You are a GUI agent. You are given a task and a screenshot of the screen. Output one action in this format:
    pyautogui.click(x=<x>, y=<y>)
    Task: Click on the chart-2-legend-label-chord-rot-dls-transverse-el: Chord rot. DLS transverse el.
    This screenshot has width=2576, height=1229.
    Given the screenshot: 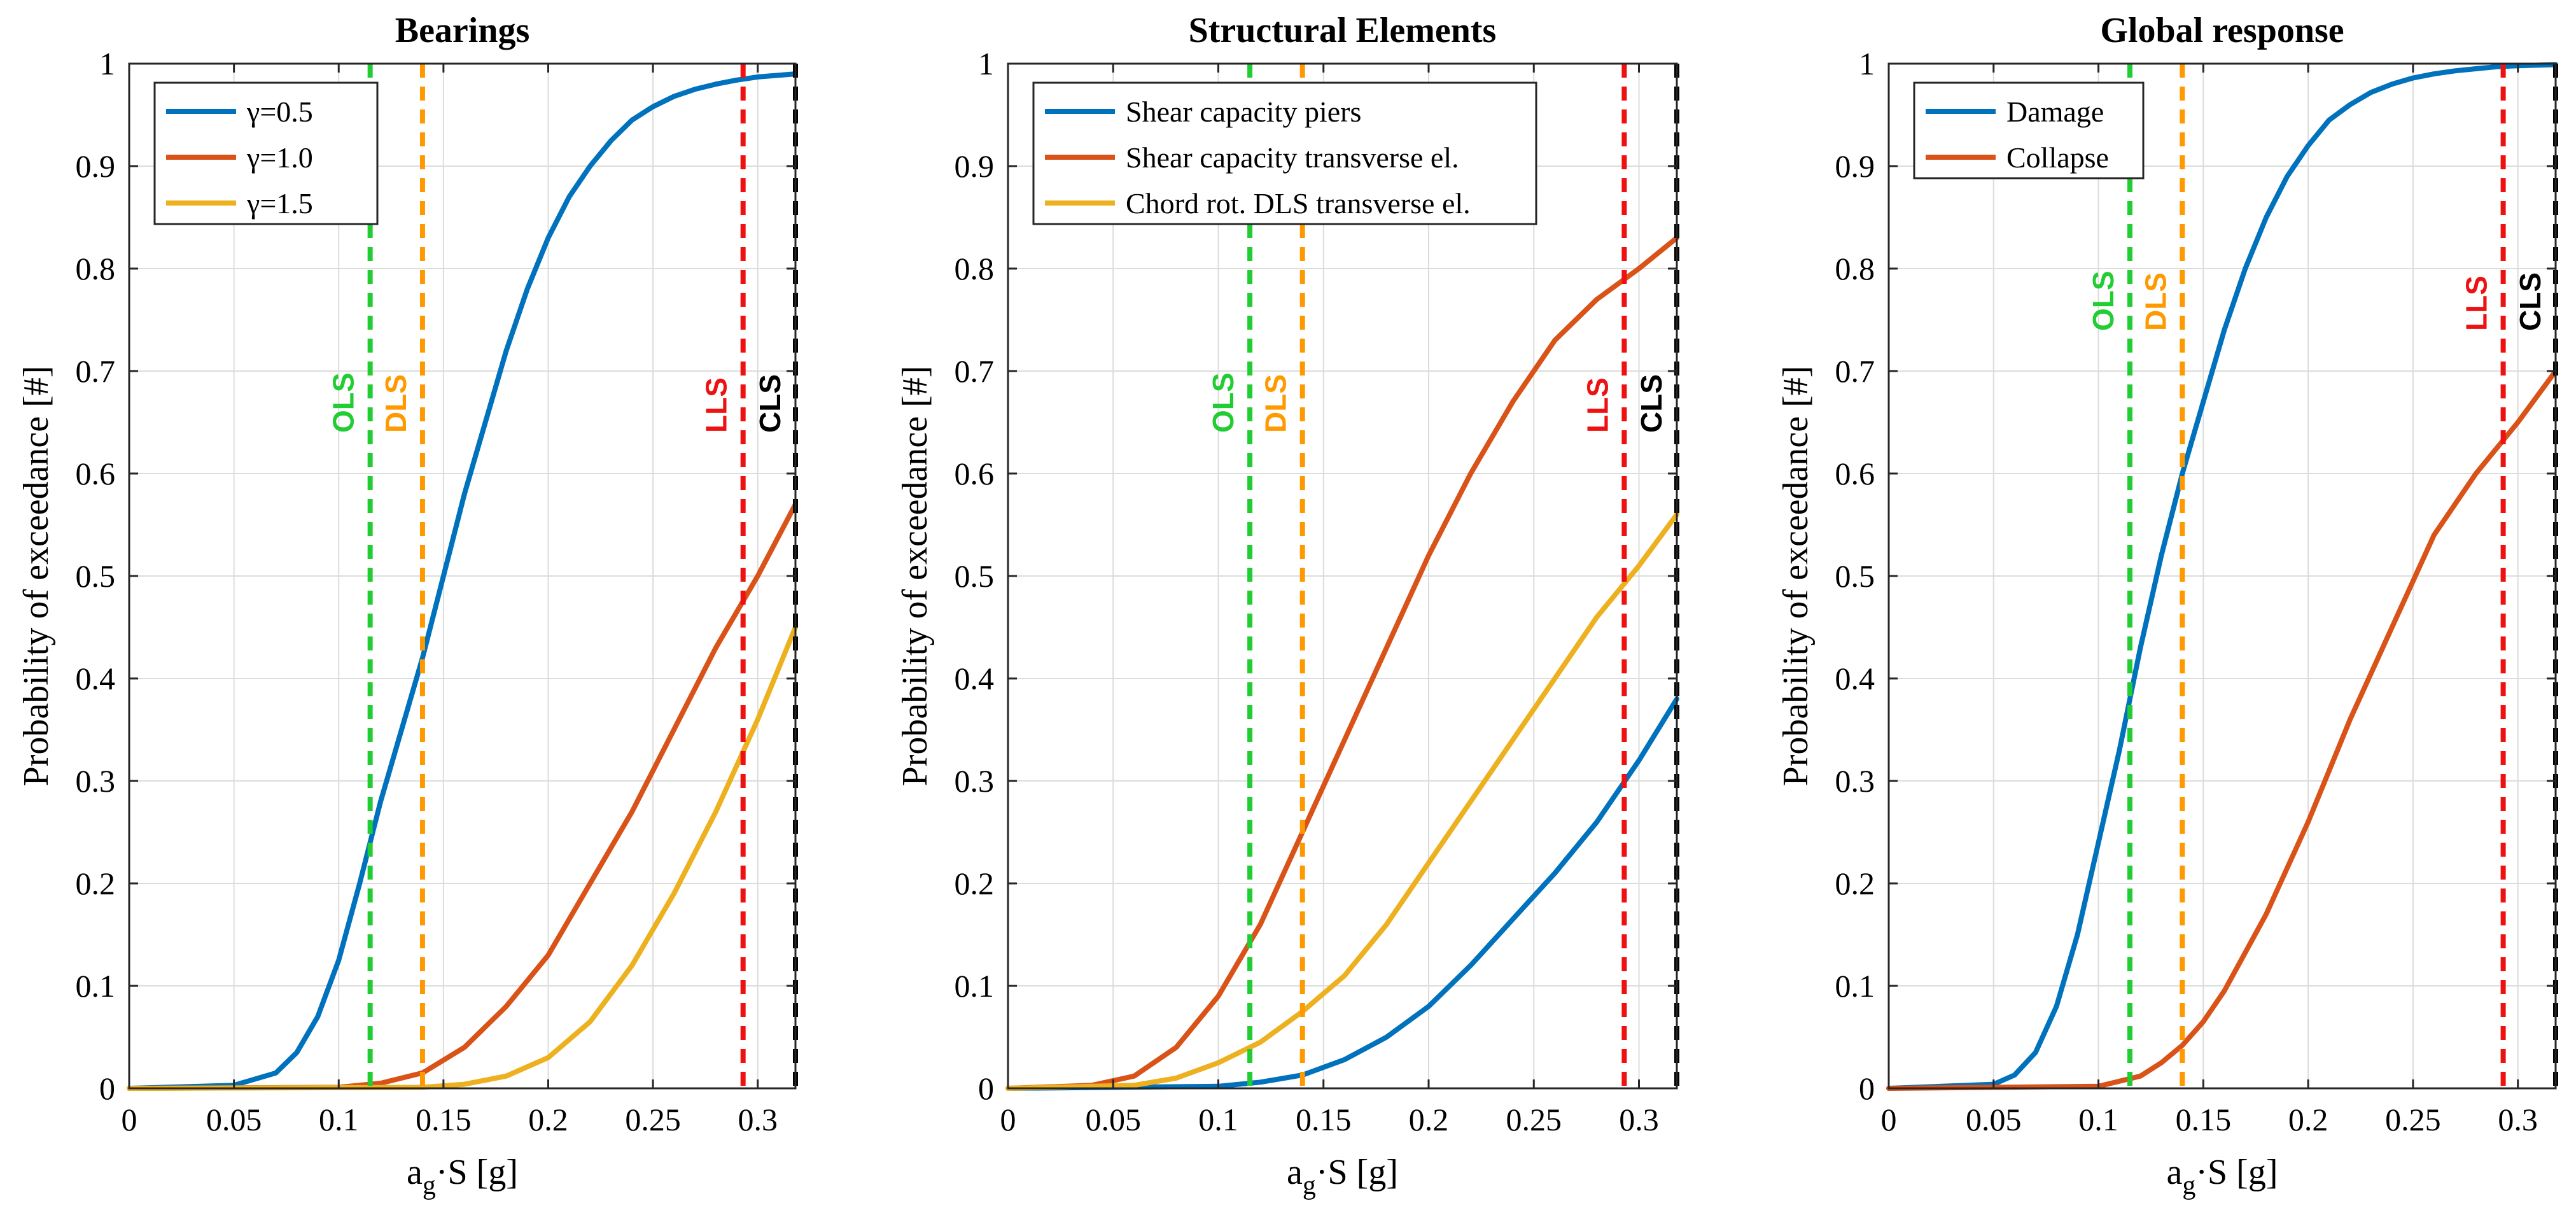 What is the action you would take?
    pyautogui.click(x=1298, y=203)
    